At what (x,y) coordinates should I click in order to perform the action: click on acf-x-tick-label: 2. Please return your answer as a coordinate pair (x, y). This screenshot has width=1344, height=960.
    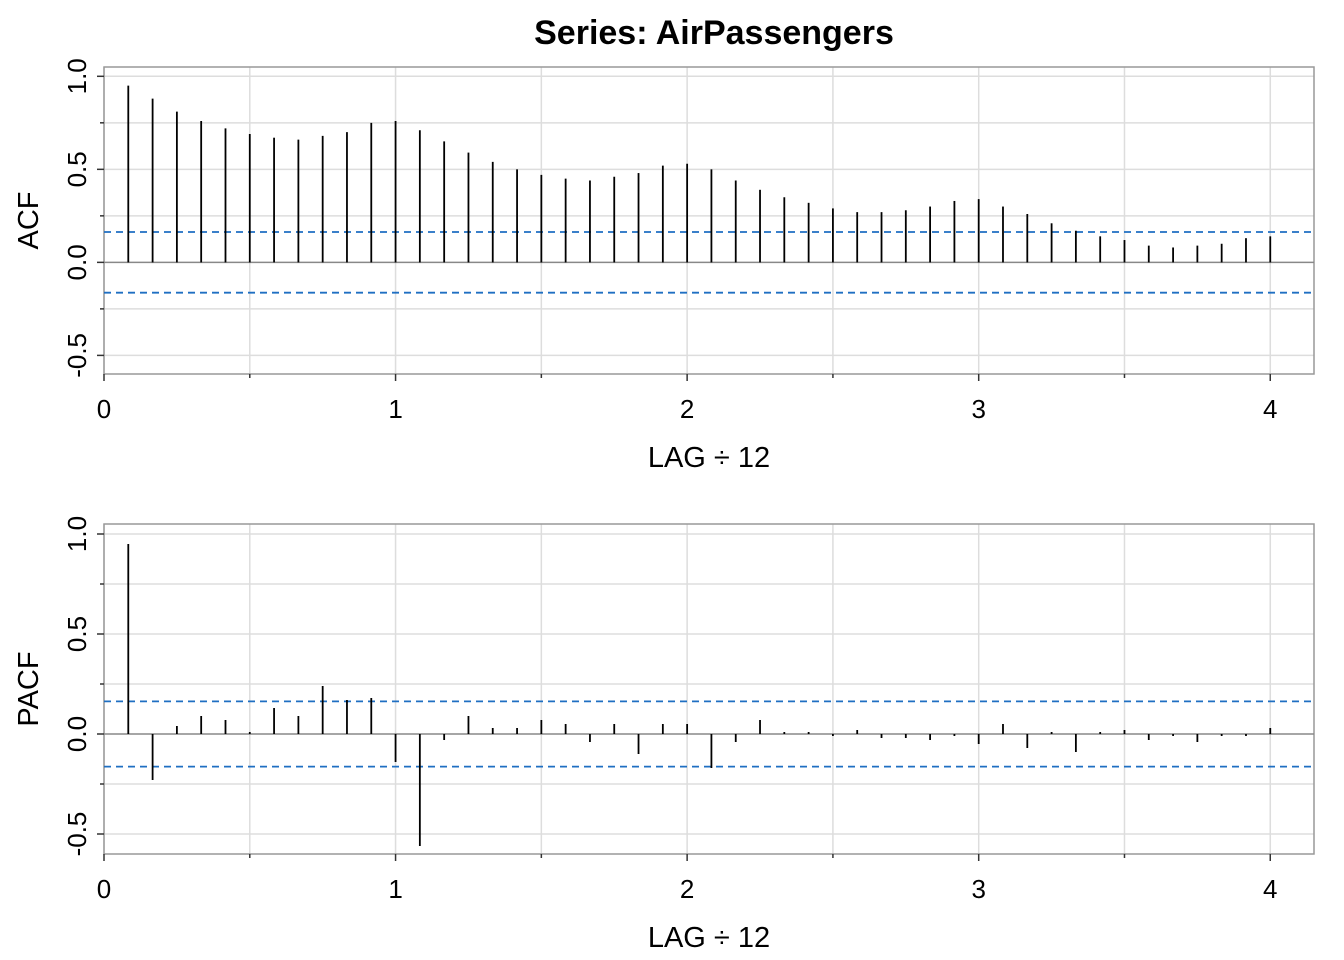
    Looking at the image, I should click on (687, 409).